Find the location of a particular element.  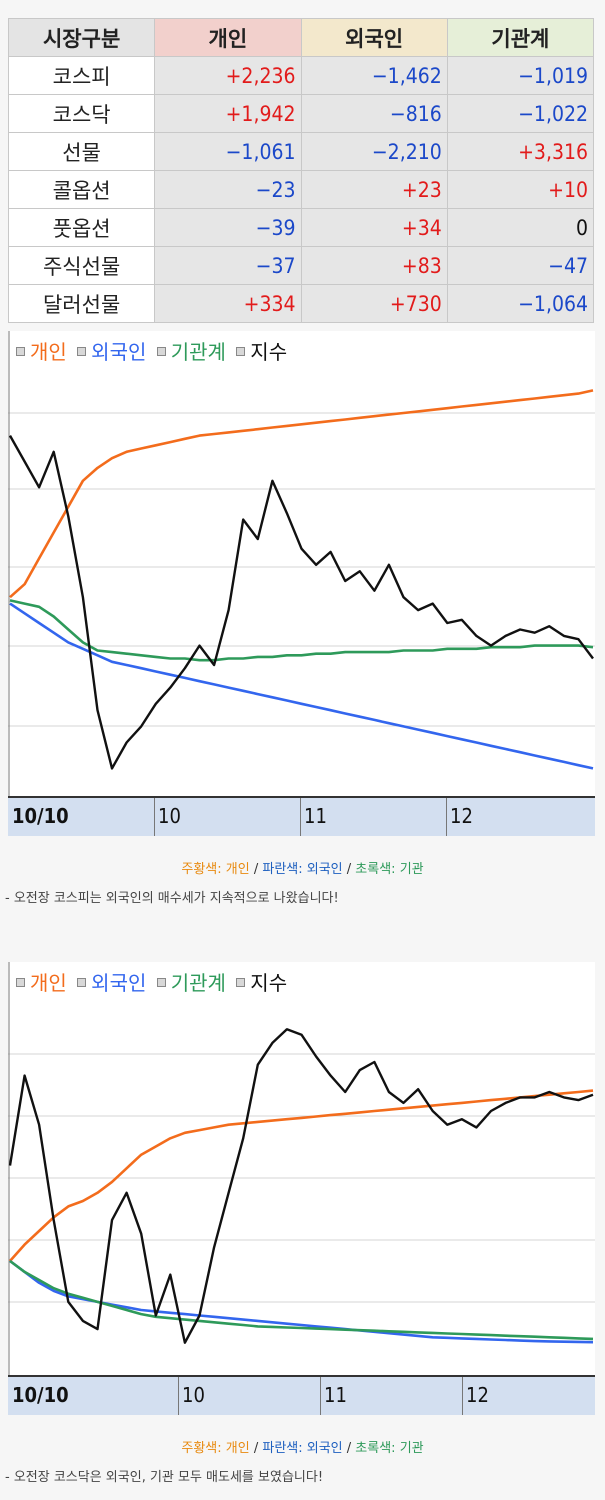

table-row: 코스피 +2,236 −1,462 −1,019 is located at coordinates (301, 75).